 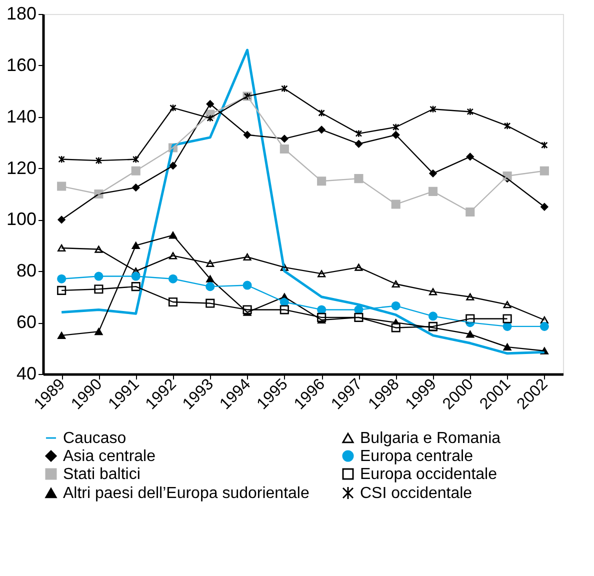 I want to click on legend-label: Asia centrale, so click(x=109, y=456).